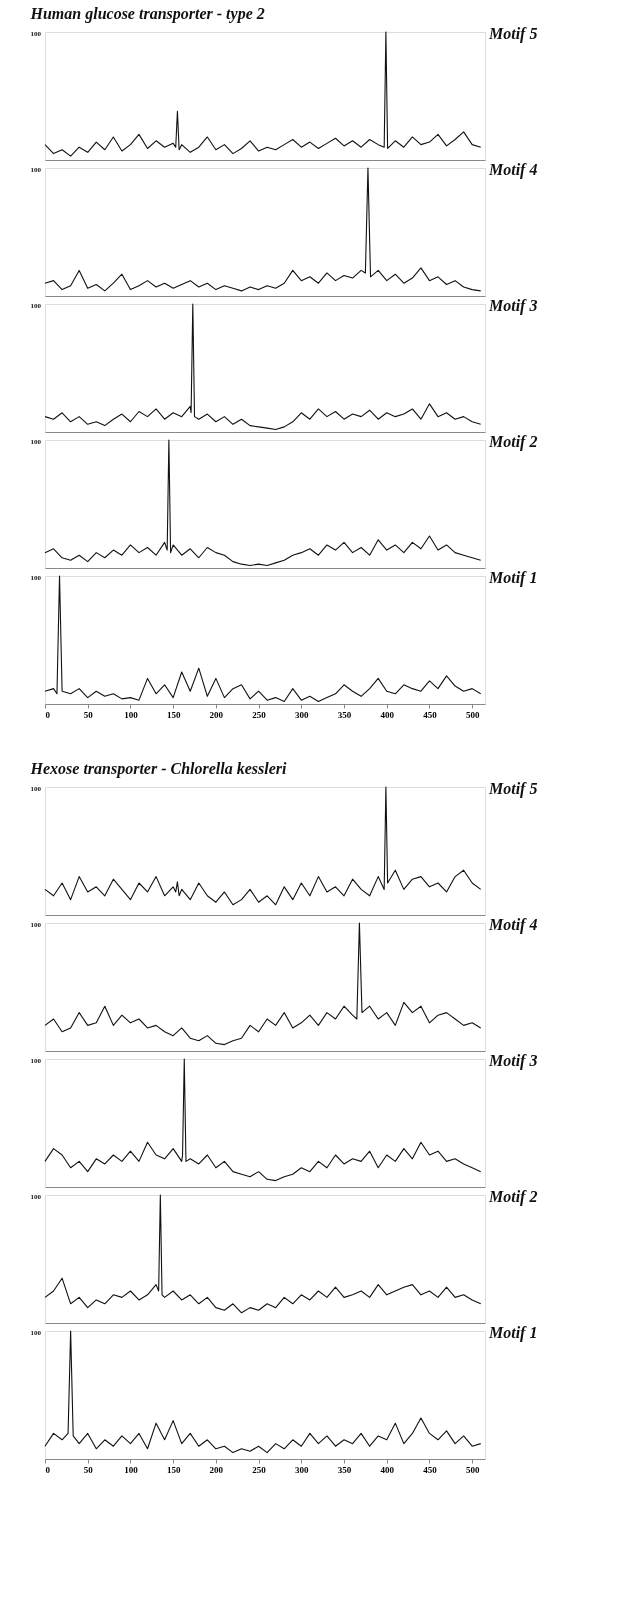 Image resolution: width=622 pixels, height=1599 pixels. I want to click on chart-title: Hexose transporter - Chlorella kessleri, so click(158, 769).